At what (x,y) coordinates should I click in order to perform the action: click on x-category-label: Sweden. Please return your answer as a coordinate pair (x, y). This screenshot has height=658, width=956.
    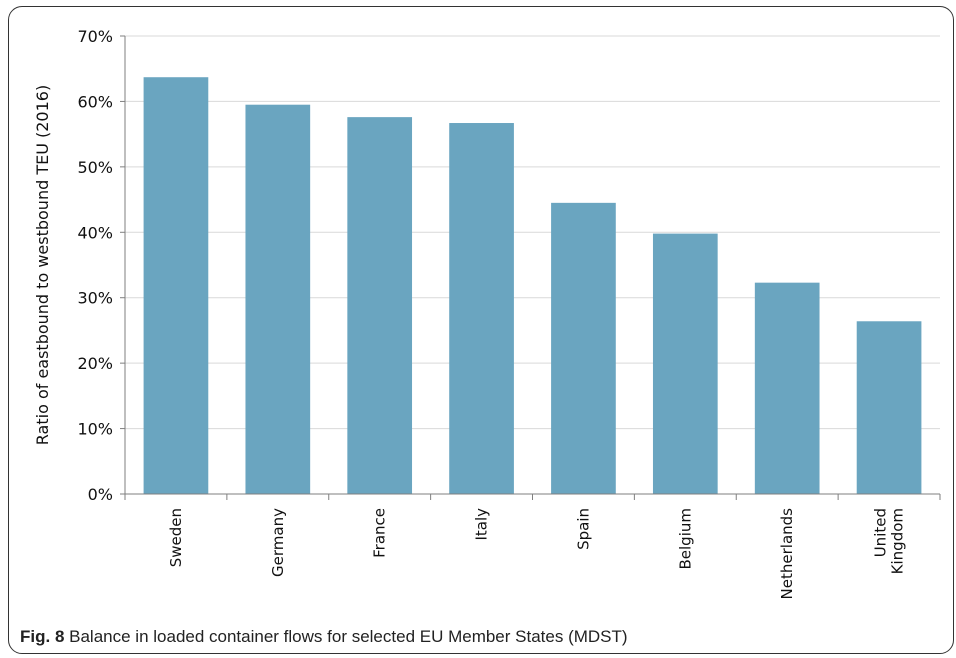
    Looking at the image, I should click on (176, 537).